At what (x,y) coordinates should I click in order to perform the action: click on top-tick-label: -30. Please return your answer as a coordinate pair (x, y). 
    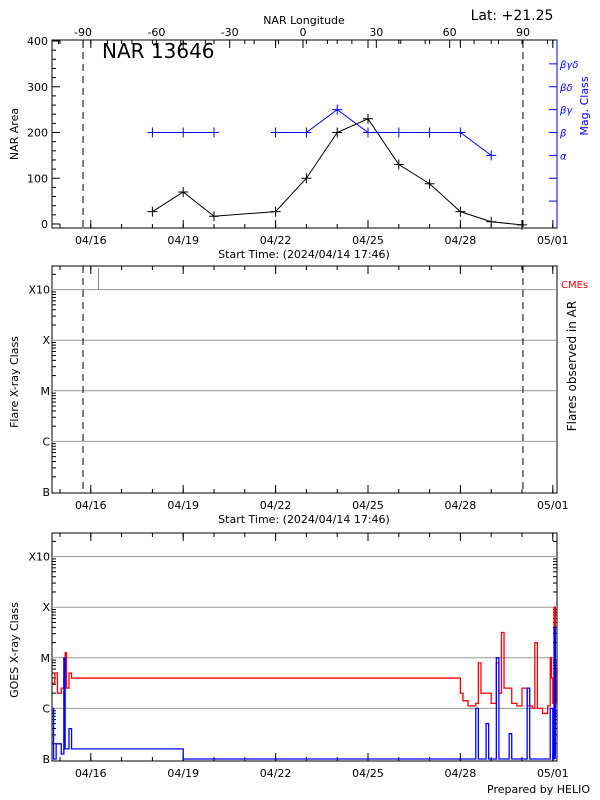
    Looking at the image, I should click on (230, 32).